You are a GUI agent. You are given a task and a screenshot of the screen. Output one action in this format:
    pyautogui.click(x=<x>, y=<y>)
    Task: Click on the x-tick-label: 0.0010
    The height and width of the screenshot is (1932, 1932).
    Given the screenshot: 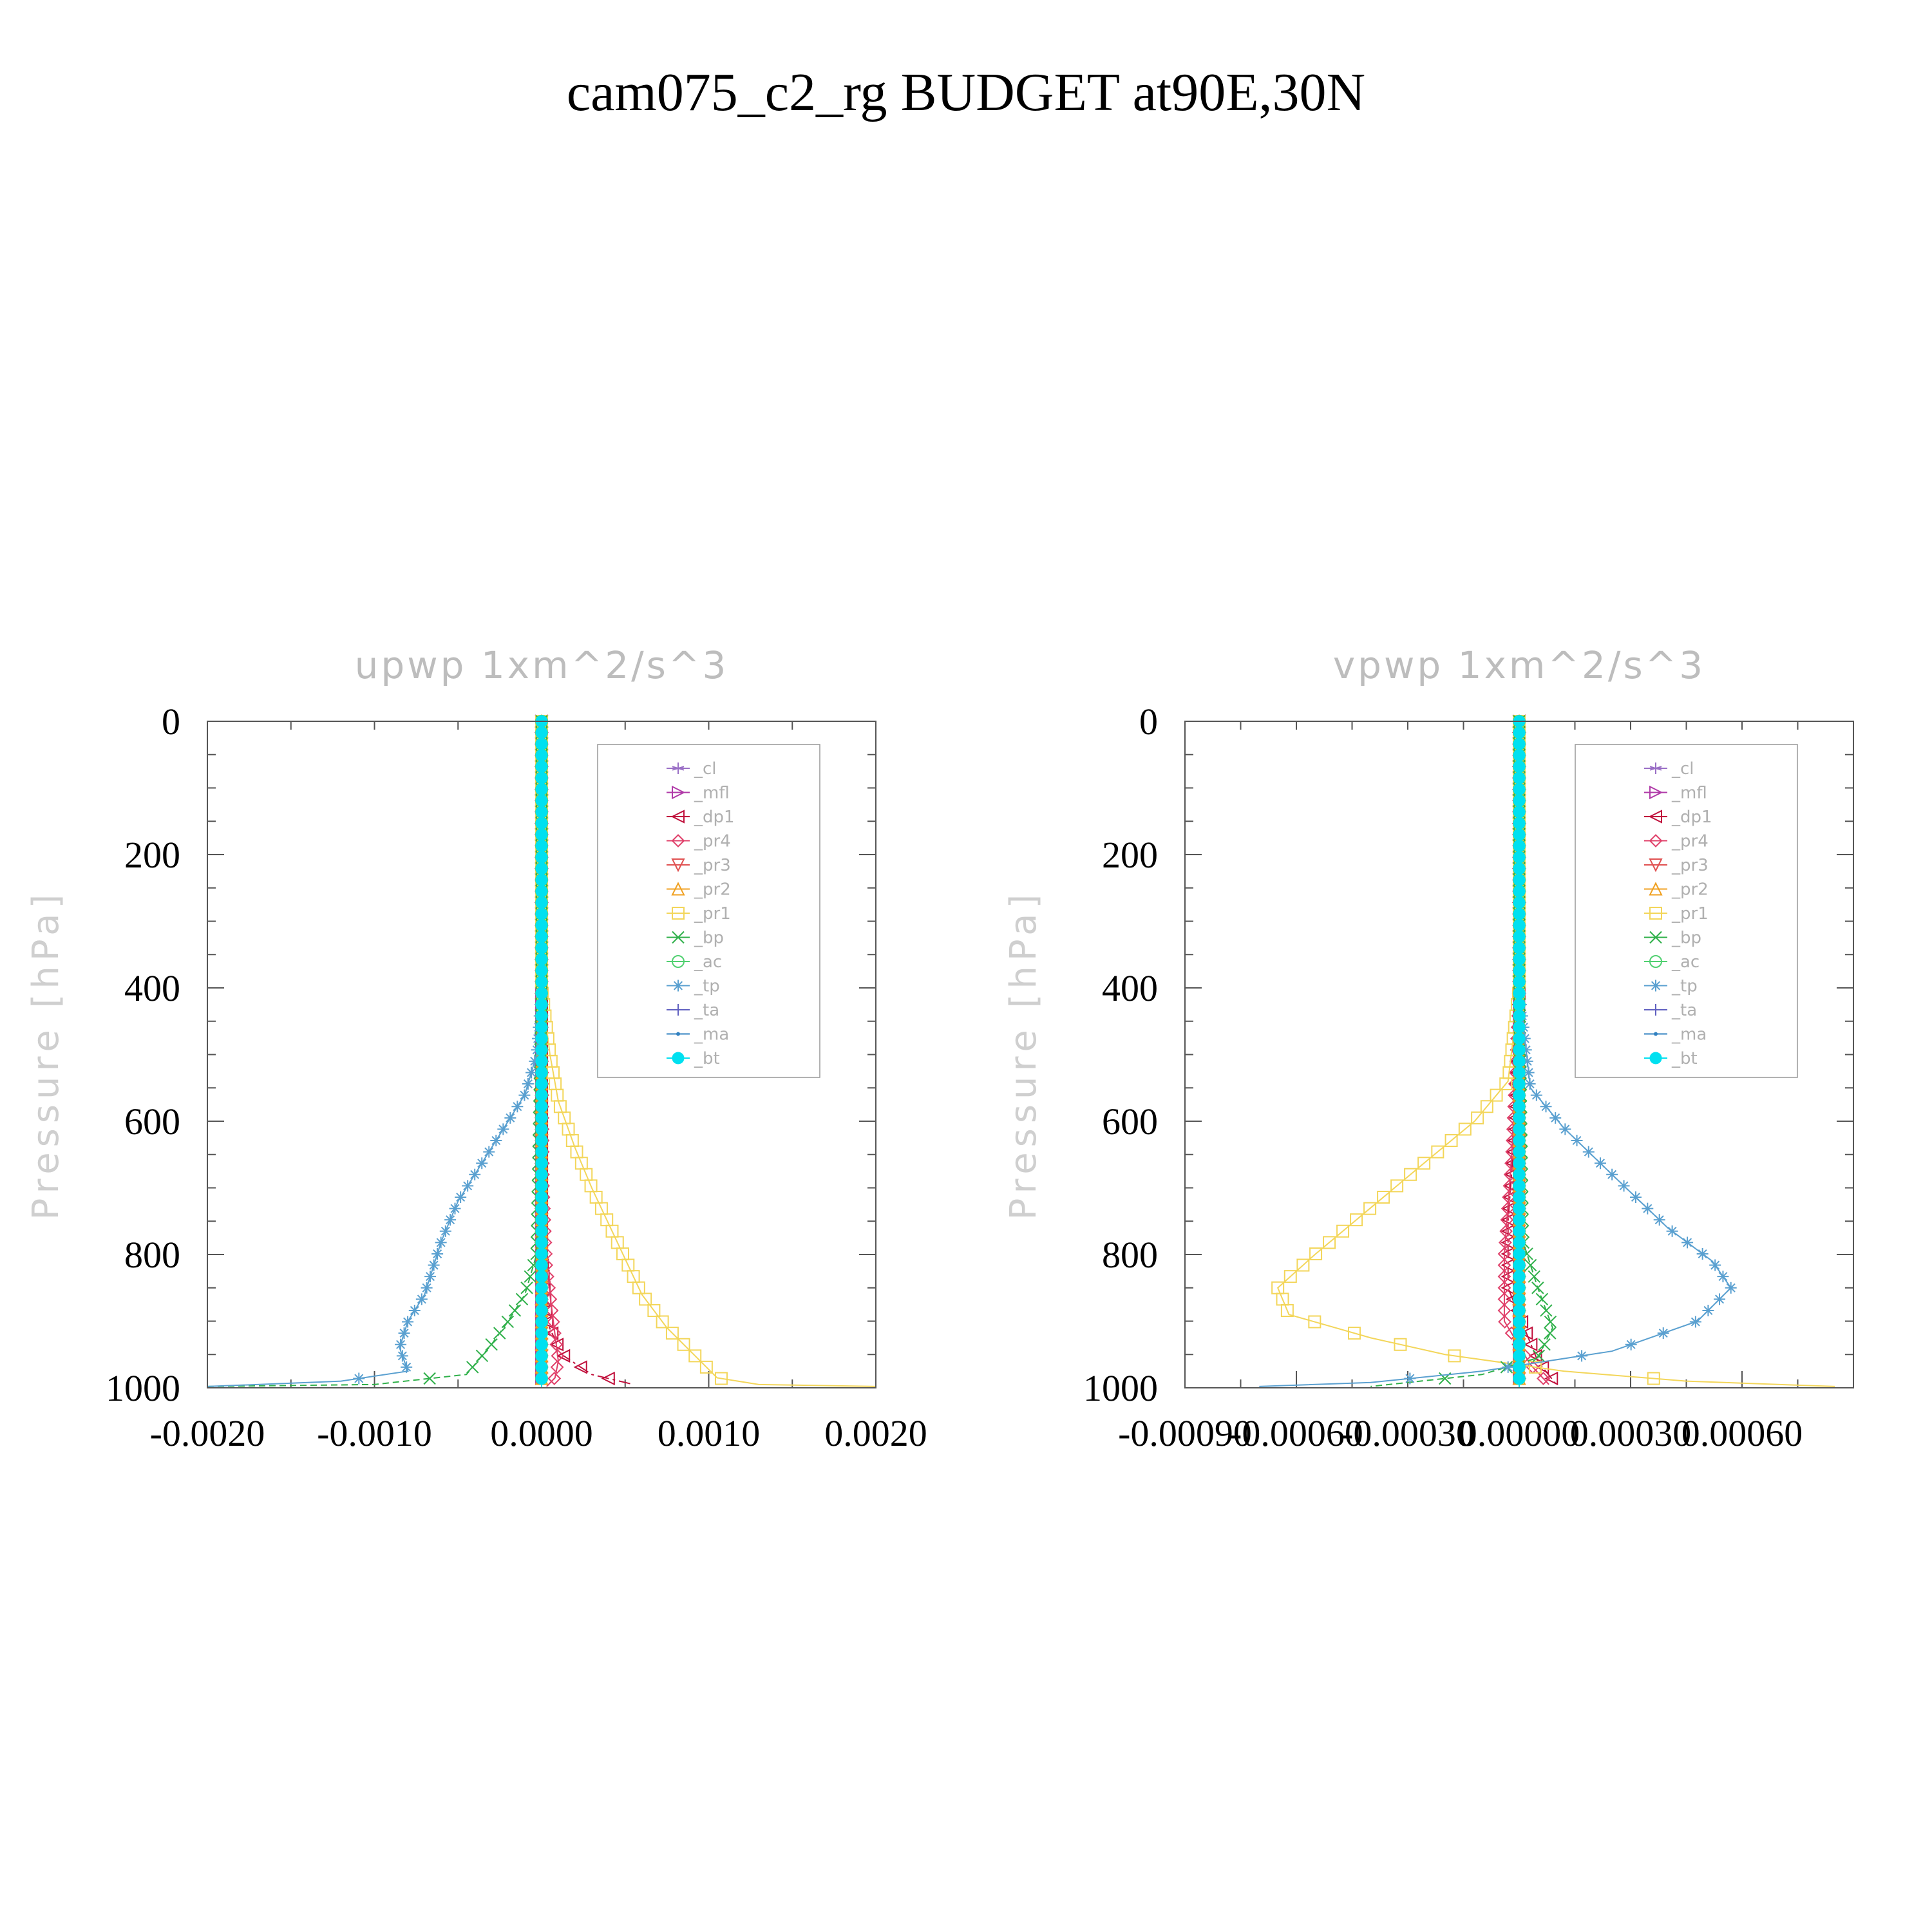 What is the action you would take?
    pyautogui.click(x=710, y=1433)
    